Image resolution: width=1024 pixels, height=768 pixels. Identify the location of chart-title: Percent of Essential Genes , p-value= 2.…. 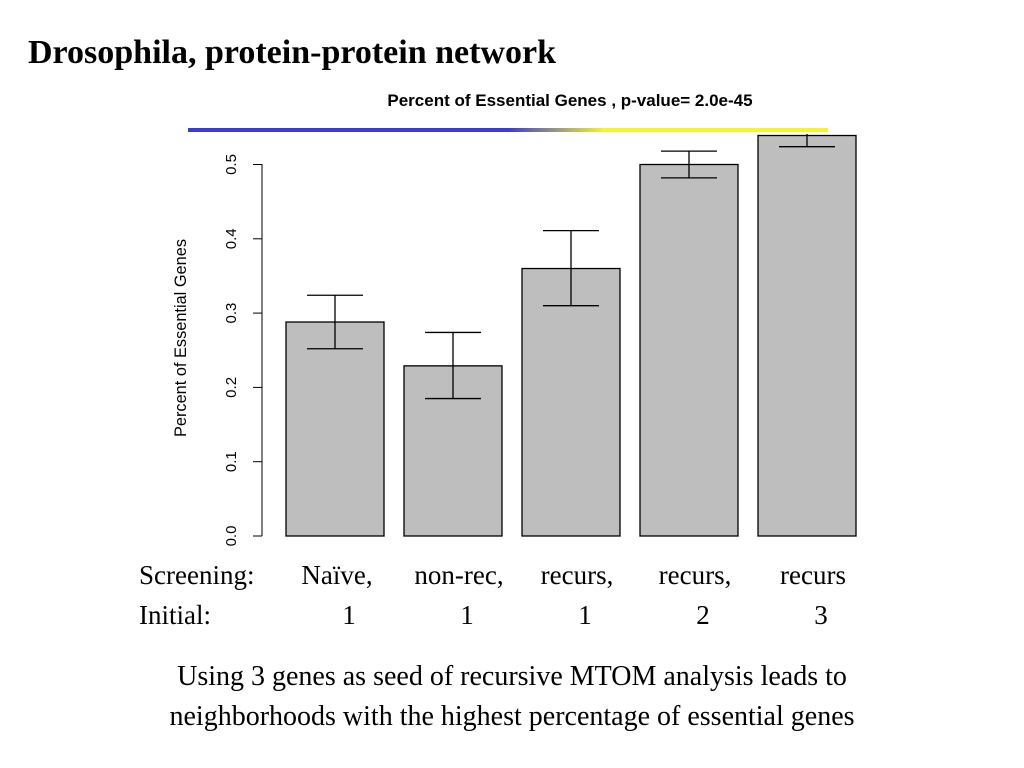
(569, 100).